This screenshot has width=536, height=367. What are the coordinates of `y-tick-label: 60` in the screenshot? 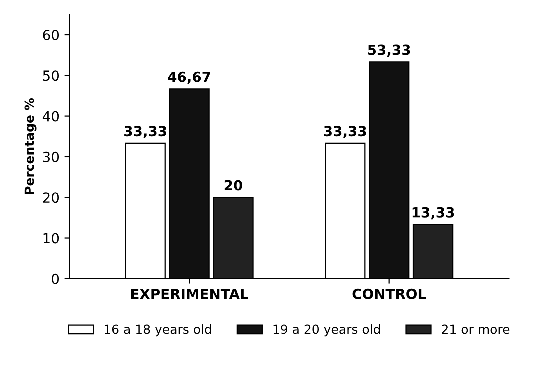 It's located at (51, 35).